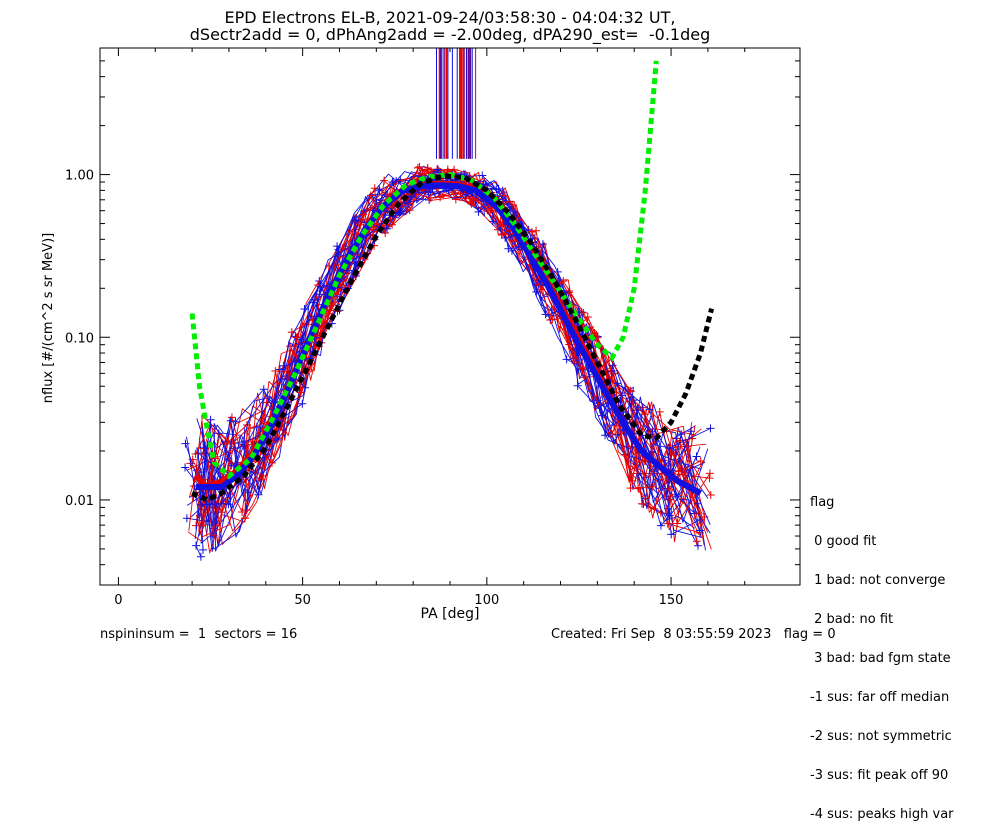 Image resolution: width=1000 pixels, height=834 pixels. What do you see at coordinates (881, 736) in the screenshot?
I see `legend-item: -2 sus: not symmetric` at bounding box center [881, 736].